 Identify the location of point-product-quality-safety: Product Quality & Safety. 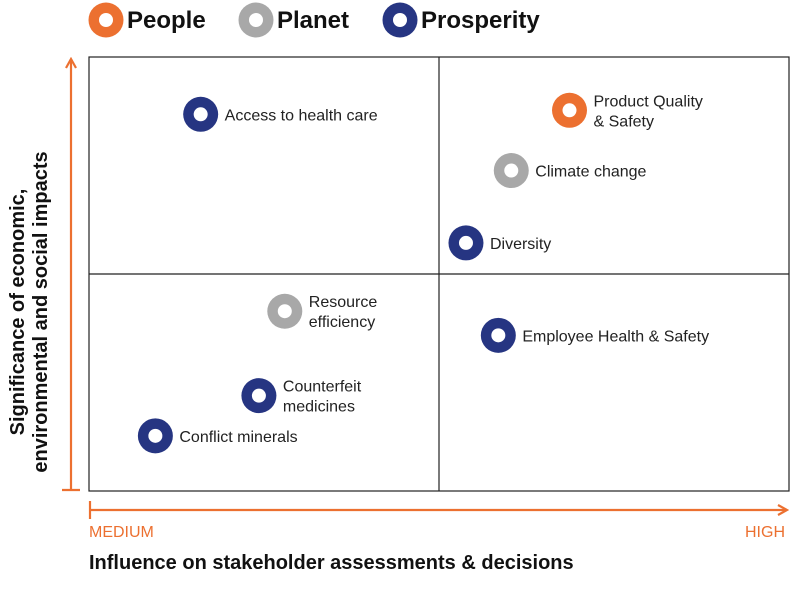
(627, 111).